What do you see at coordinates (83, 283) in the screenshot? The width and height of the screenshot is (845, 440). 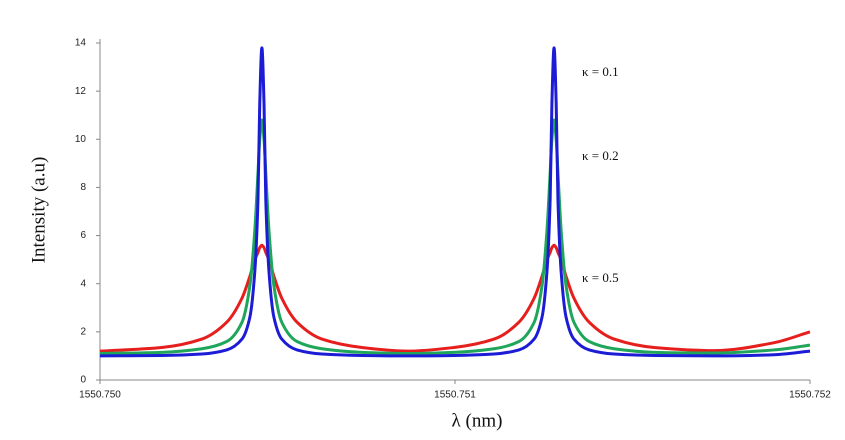 I see `y-tick-label: 4` at bounding box center [83, 283].